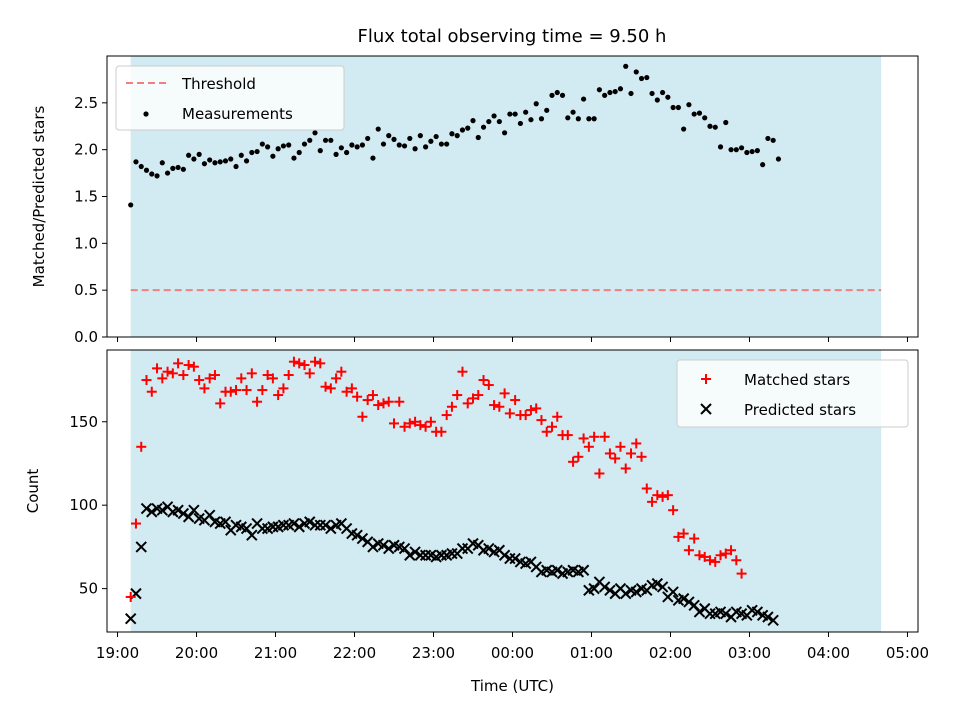  Describe the element at coordinates (512, 686) in the screenshot. I see `x-axis-label: Time (UTC)` at that location.